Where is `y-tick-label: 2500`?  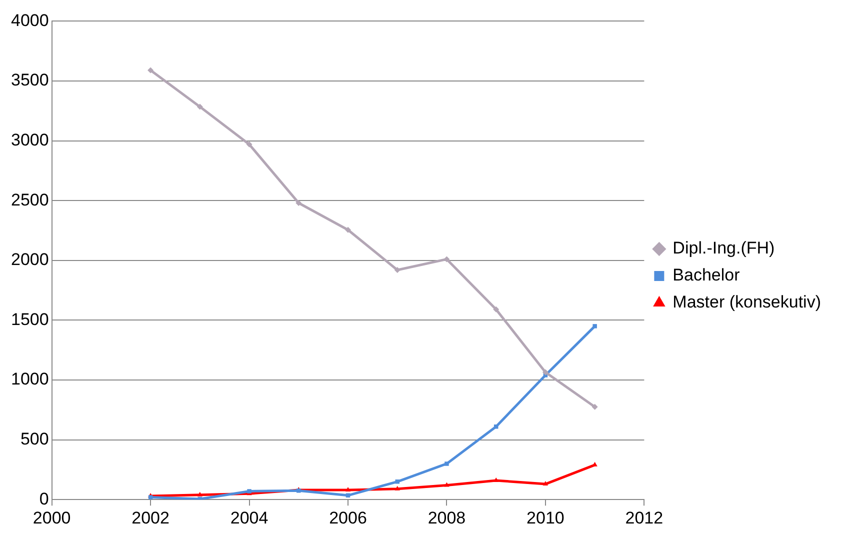
y-tick-label: 2500 is located at coordinates (29, 200).